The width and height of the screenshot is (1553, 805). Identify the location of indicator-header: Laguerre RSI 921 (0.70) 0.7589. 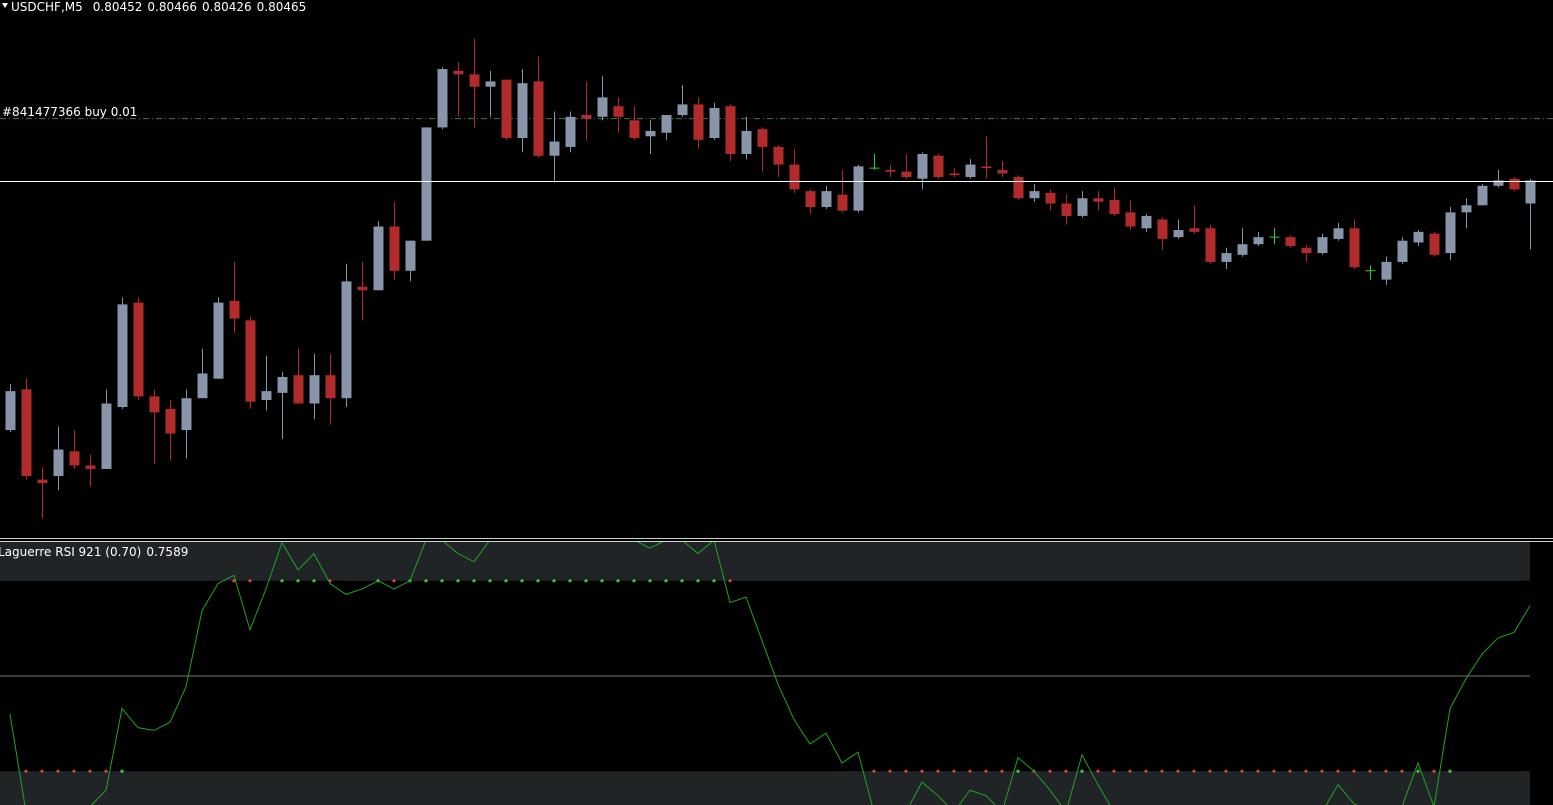
(94, 552).